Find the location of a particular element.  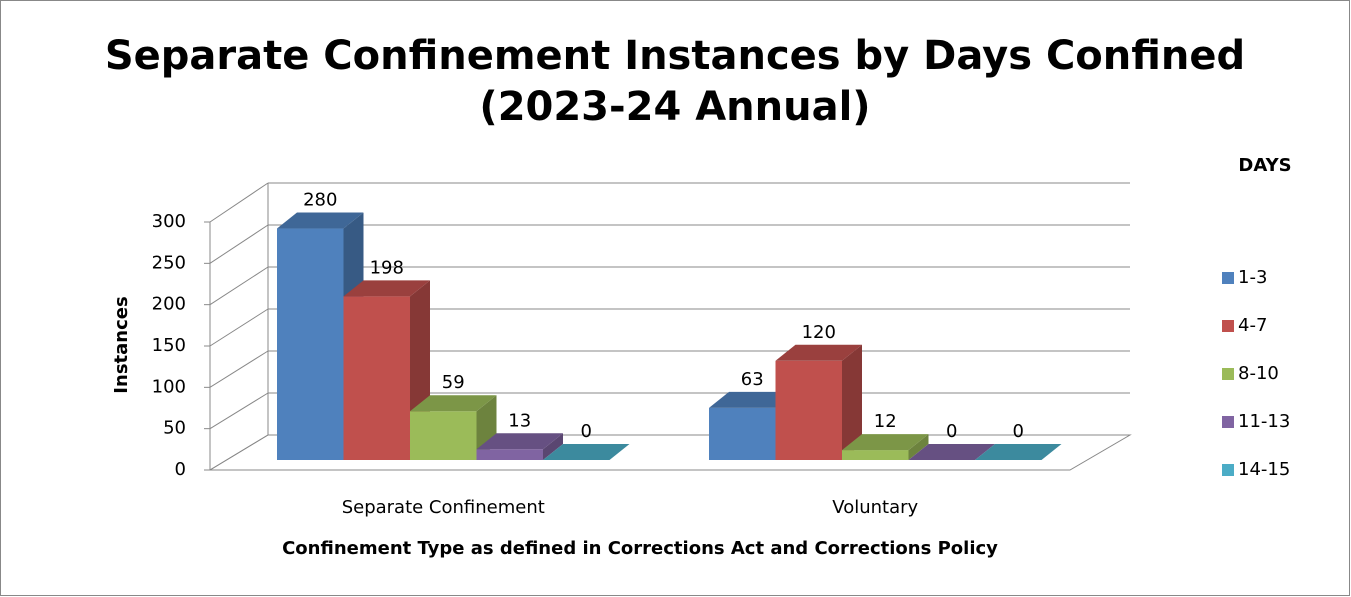

data-label: 63 is located at coordinates (752, 379).